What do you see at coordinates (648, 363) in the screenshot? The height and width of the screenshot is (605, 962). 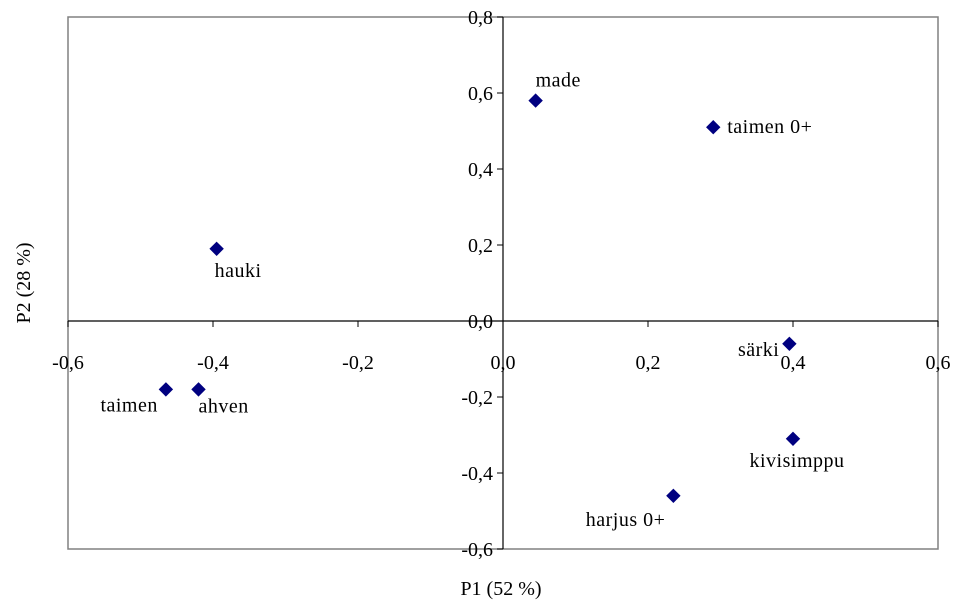 I see `x-tick-label: 0,2` at bounding box center [648, 363].